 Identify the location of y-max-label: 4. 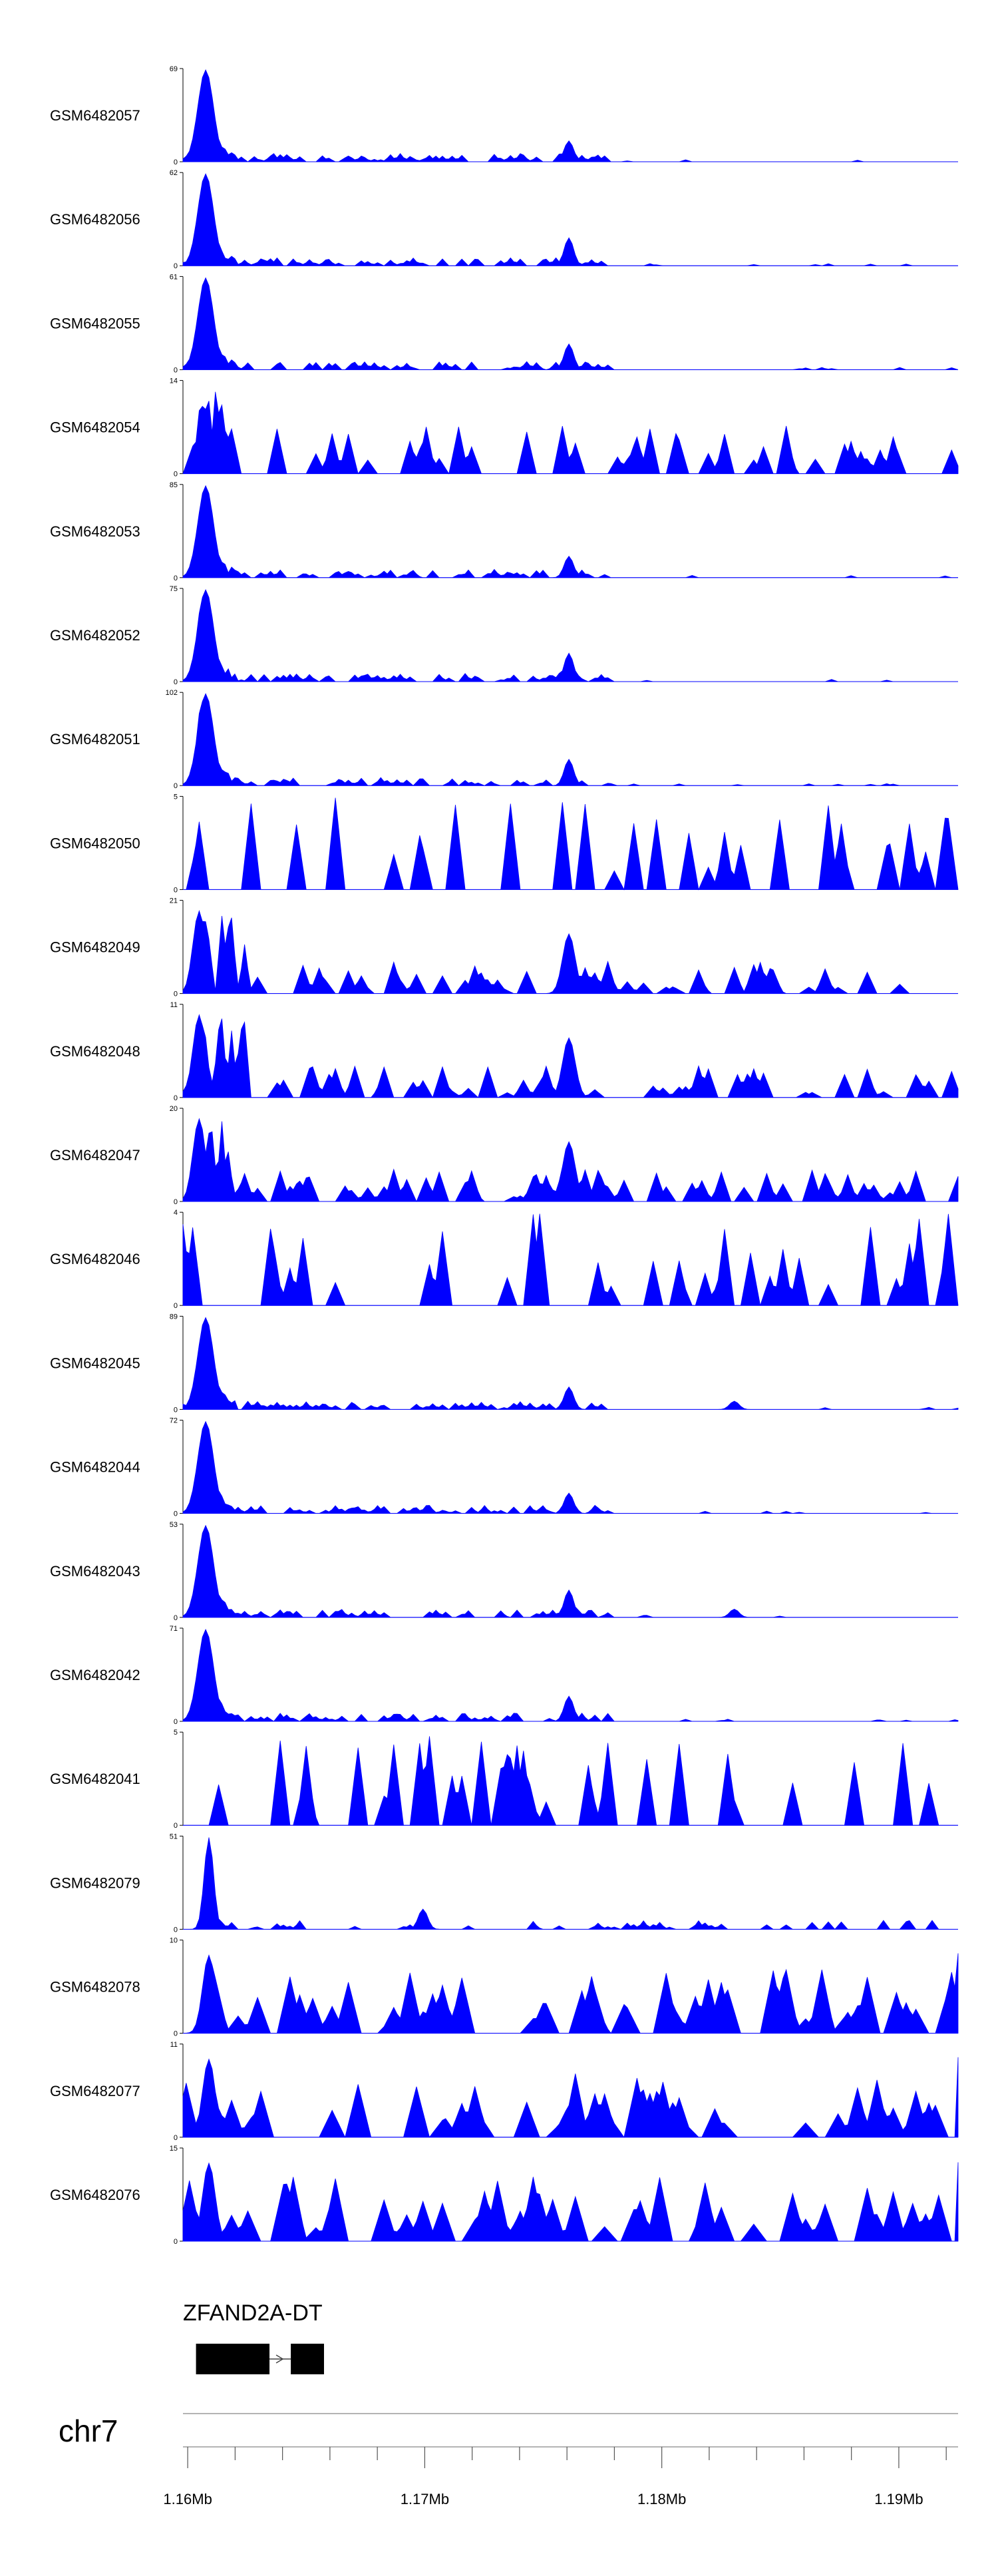
(176, 1213).